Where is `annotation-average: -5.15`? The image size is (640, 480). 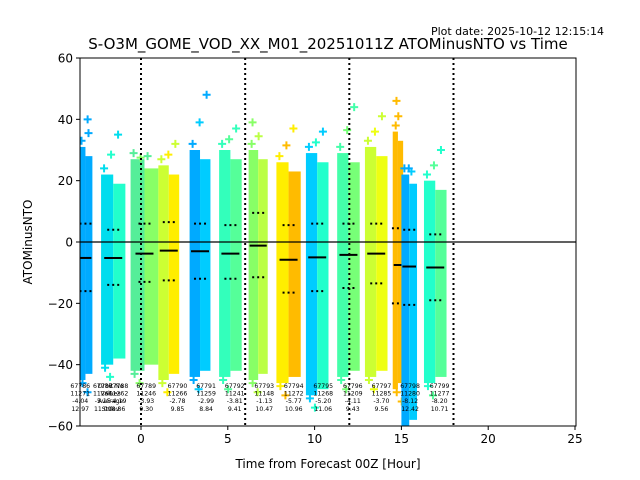
annotation-average: -5.15 is located at coordinates (103, 401).